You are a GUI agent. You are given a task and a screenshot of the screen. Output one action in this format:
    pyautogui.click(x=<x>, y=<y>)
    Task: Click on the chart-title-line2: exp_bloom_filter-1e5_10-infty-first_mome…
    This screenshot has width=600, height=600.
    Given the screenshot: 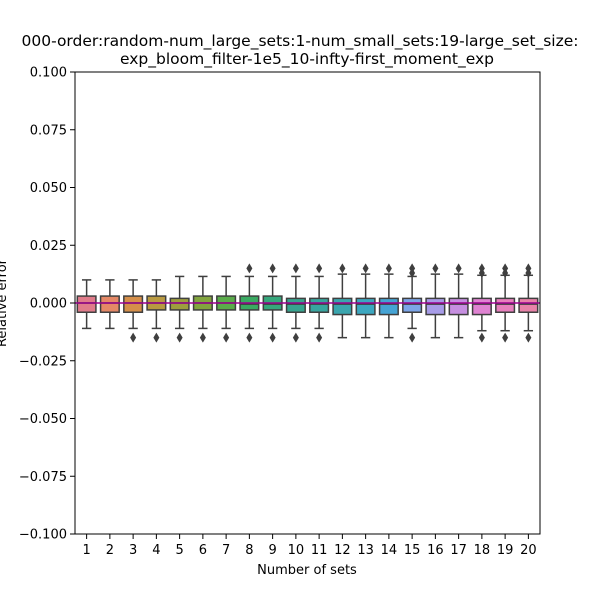 What is the action you would take?
    pyautogui.click(x=307, y=59)
    